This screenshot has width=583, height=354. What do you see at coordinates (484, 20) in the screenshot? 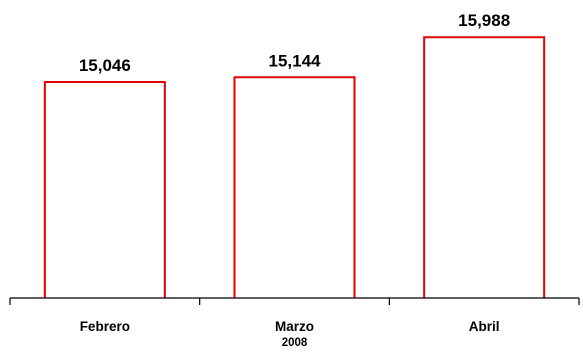
I see `data-label-abril: 15,988` at bounding box center [484, 20].